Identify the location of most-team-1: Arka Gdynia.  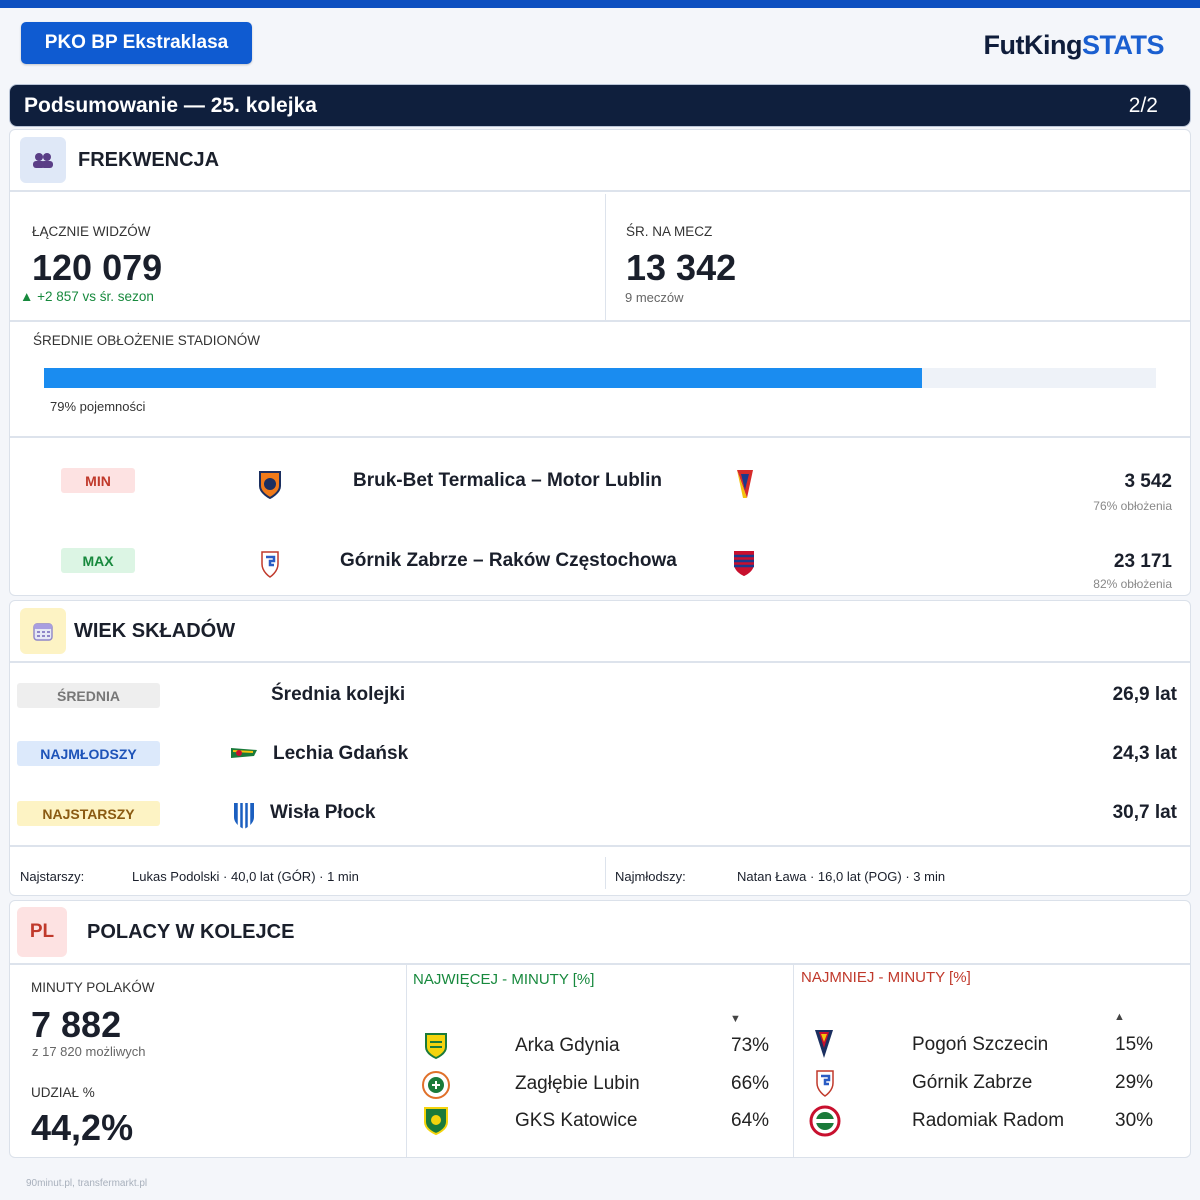
(567, 1045).